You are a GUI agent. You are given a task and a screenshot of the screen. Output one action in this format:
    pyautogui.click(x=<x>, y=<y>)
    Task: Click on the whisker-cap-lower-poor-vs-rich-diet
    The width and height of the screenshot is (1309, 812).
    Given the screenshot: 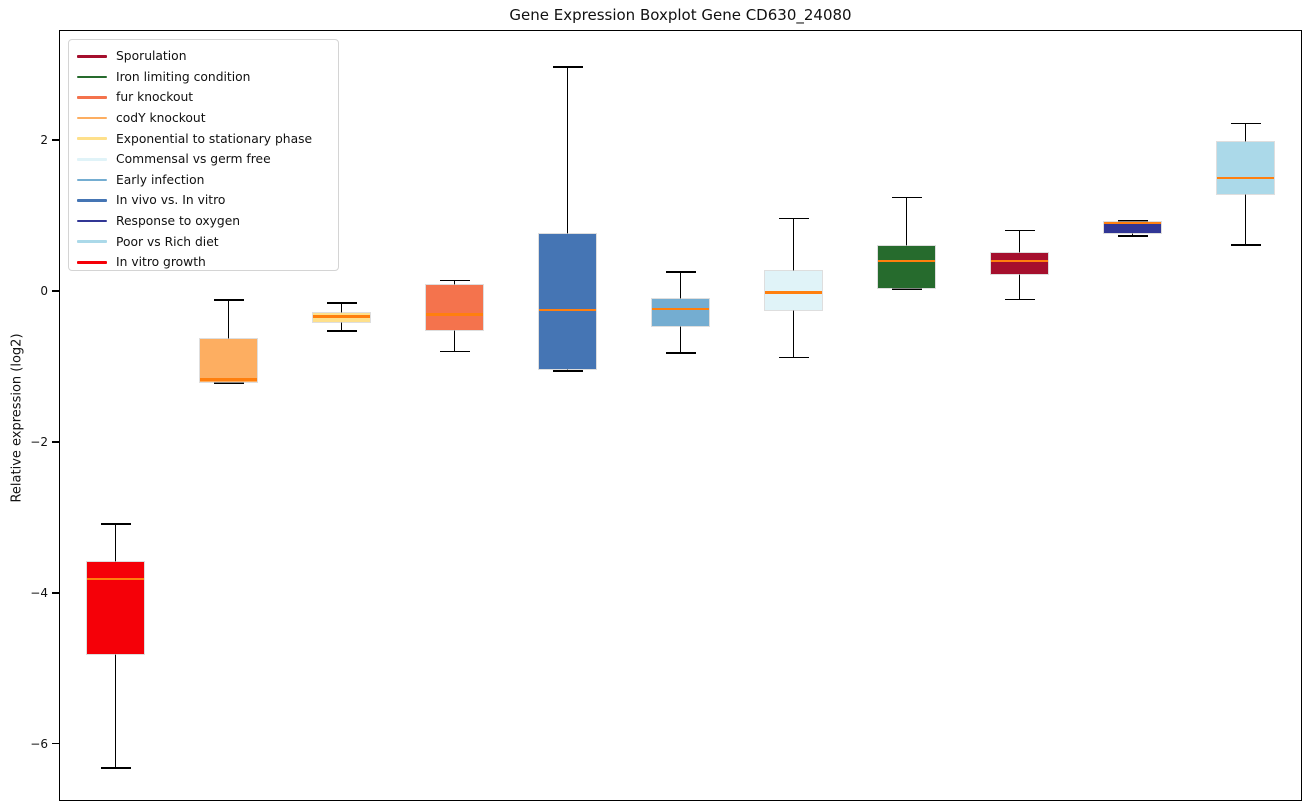 What is the action you would take?
    pyautogui.click(x=1245, y=245)
    